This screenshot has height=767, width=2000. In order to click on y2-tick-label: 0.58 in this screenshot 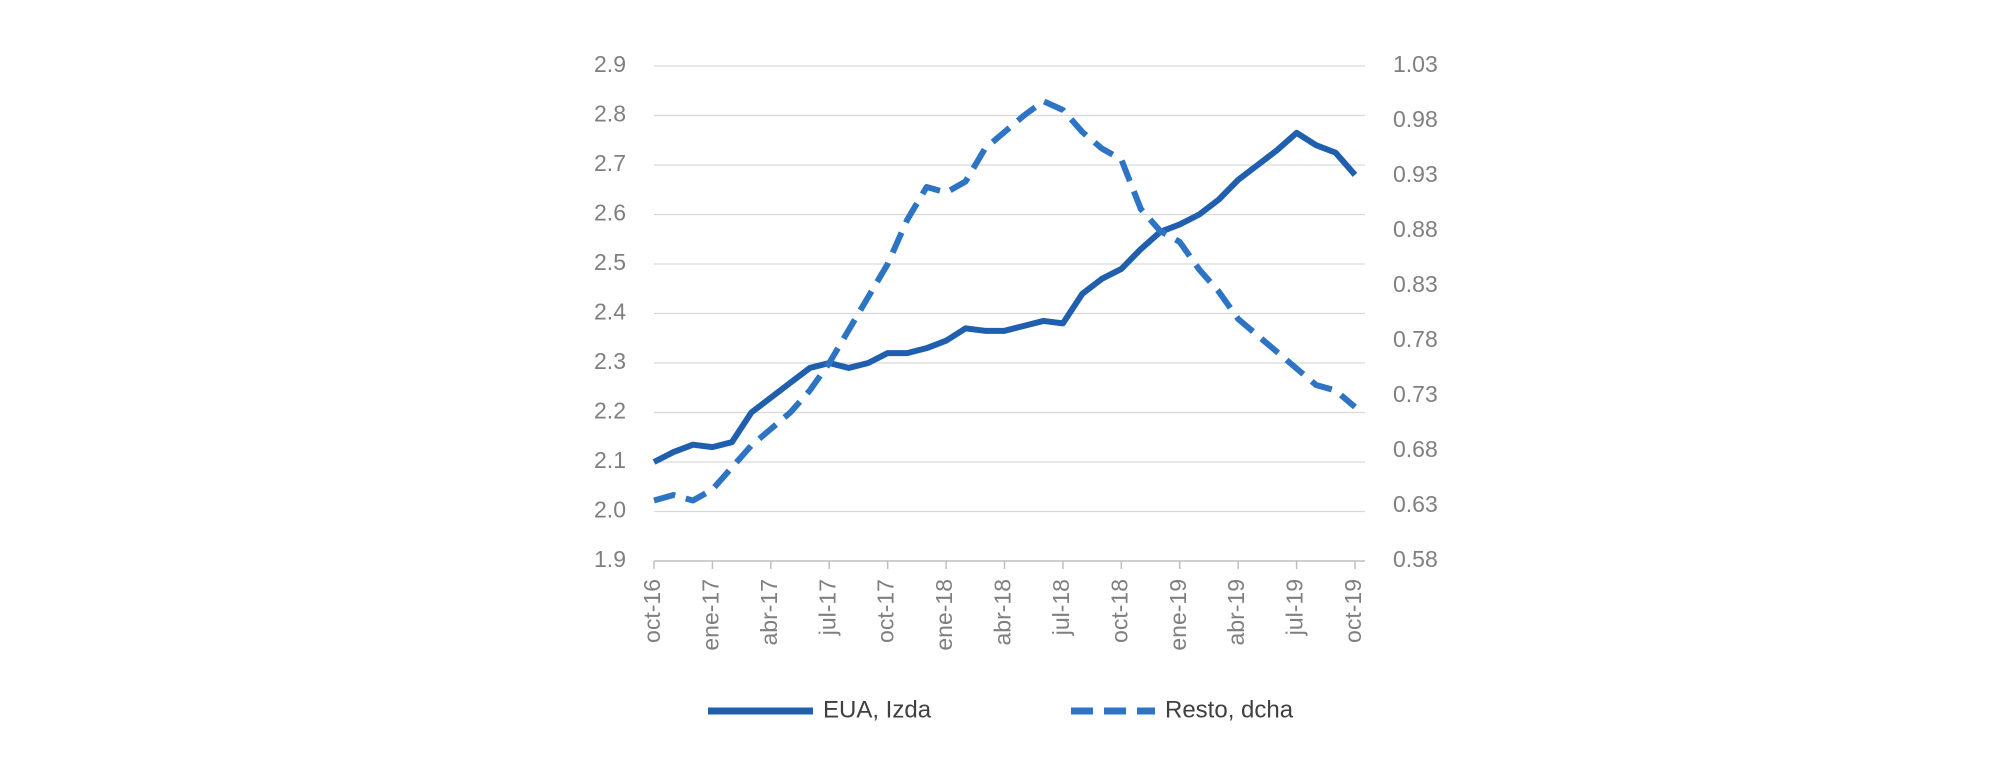, I will do `click(1415, 559)`.